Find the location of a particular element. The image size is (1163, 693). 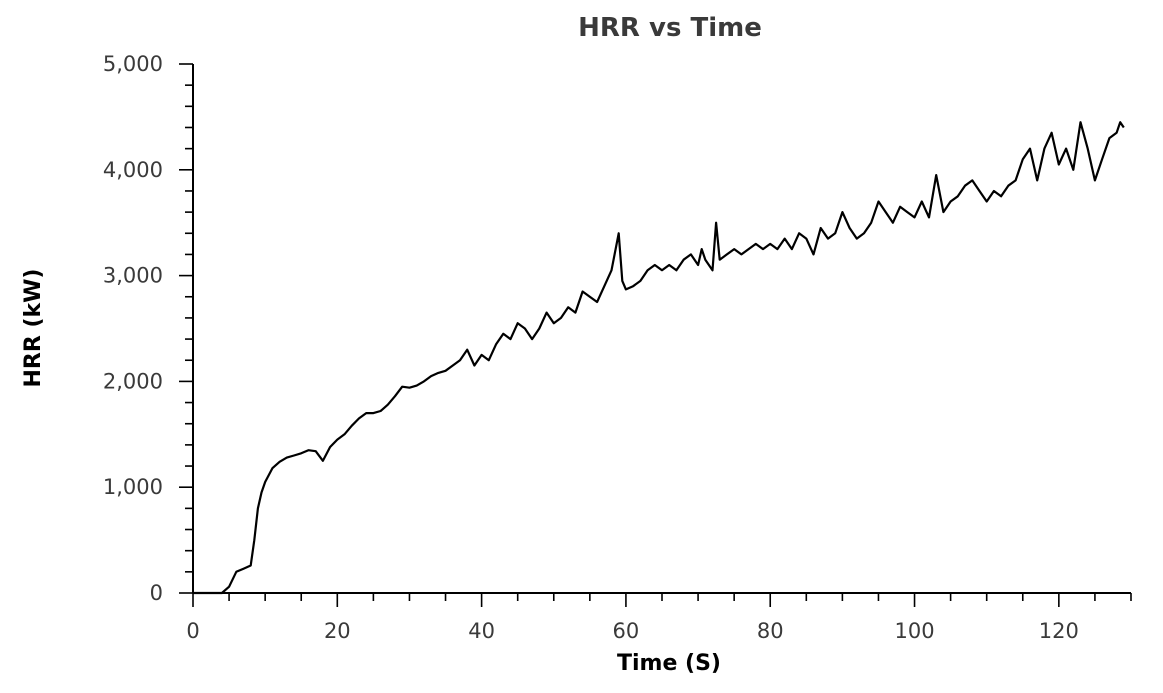

x-tick-label: 20 is located at coordinates (337, 631).